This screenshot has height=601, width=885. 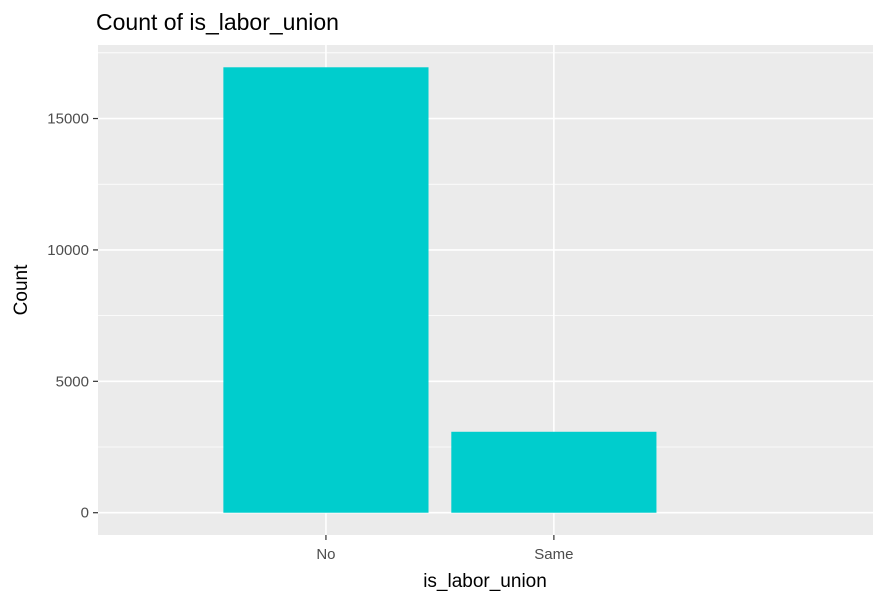 I want to click on chart-title: Count of is_labor_union, so click(x=217, y=22).